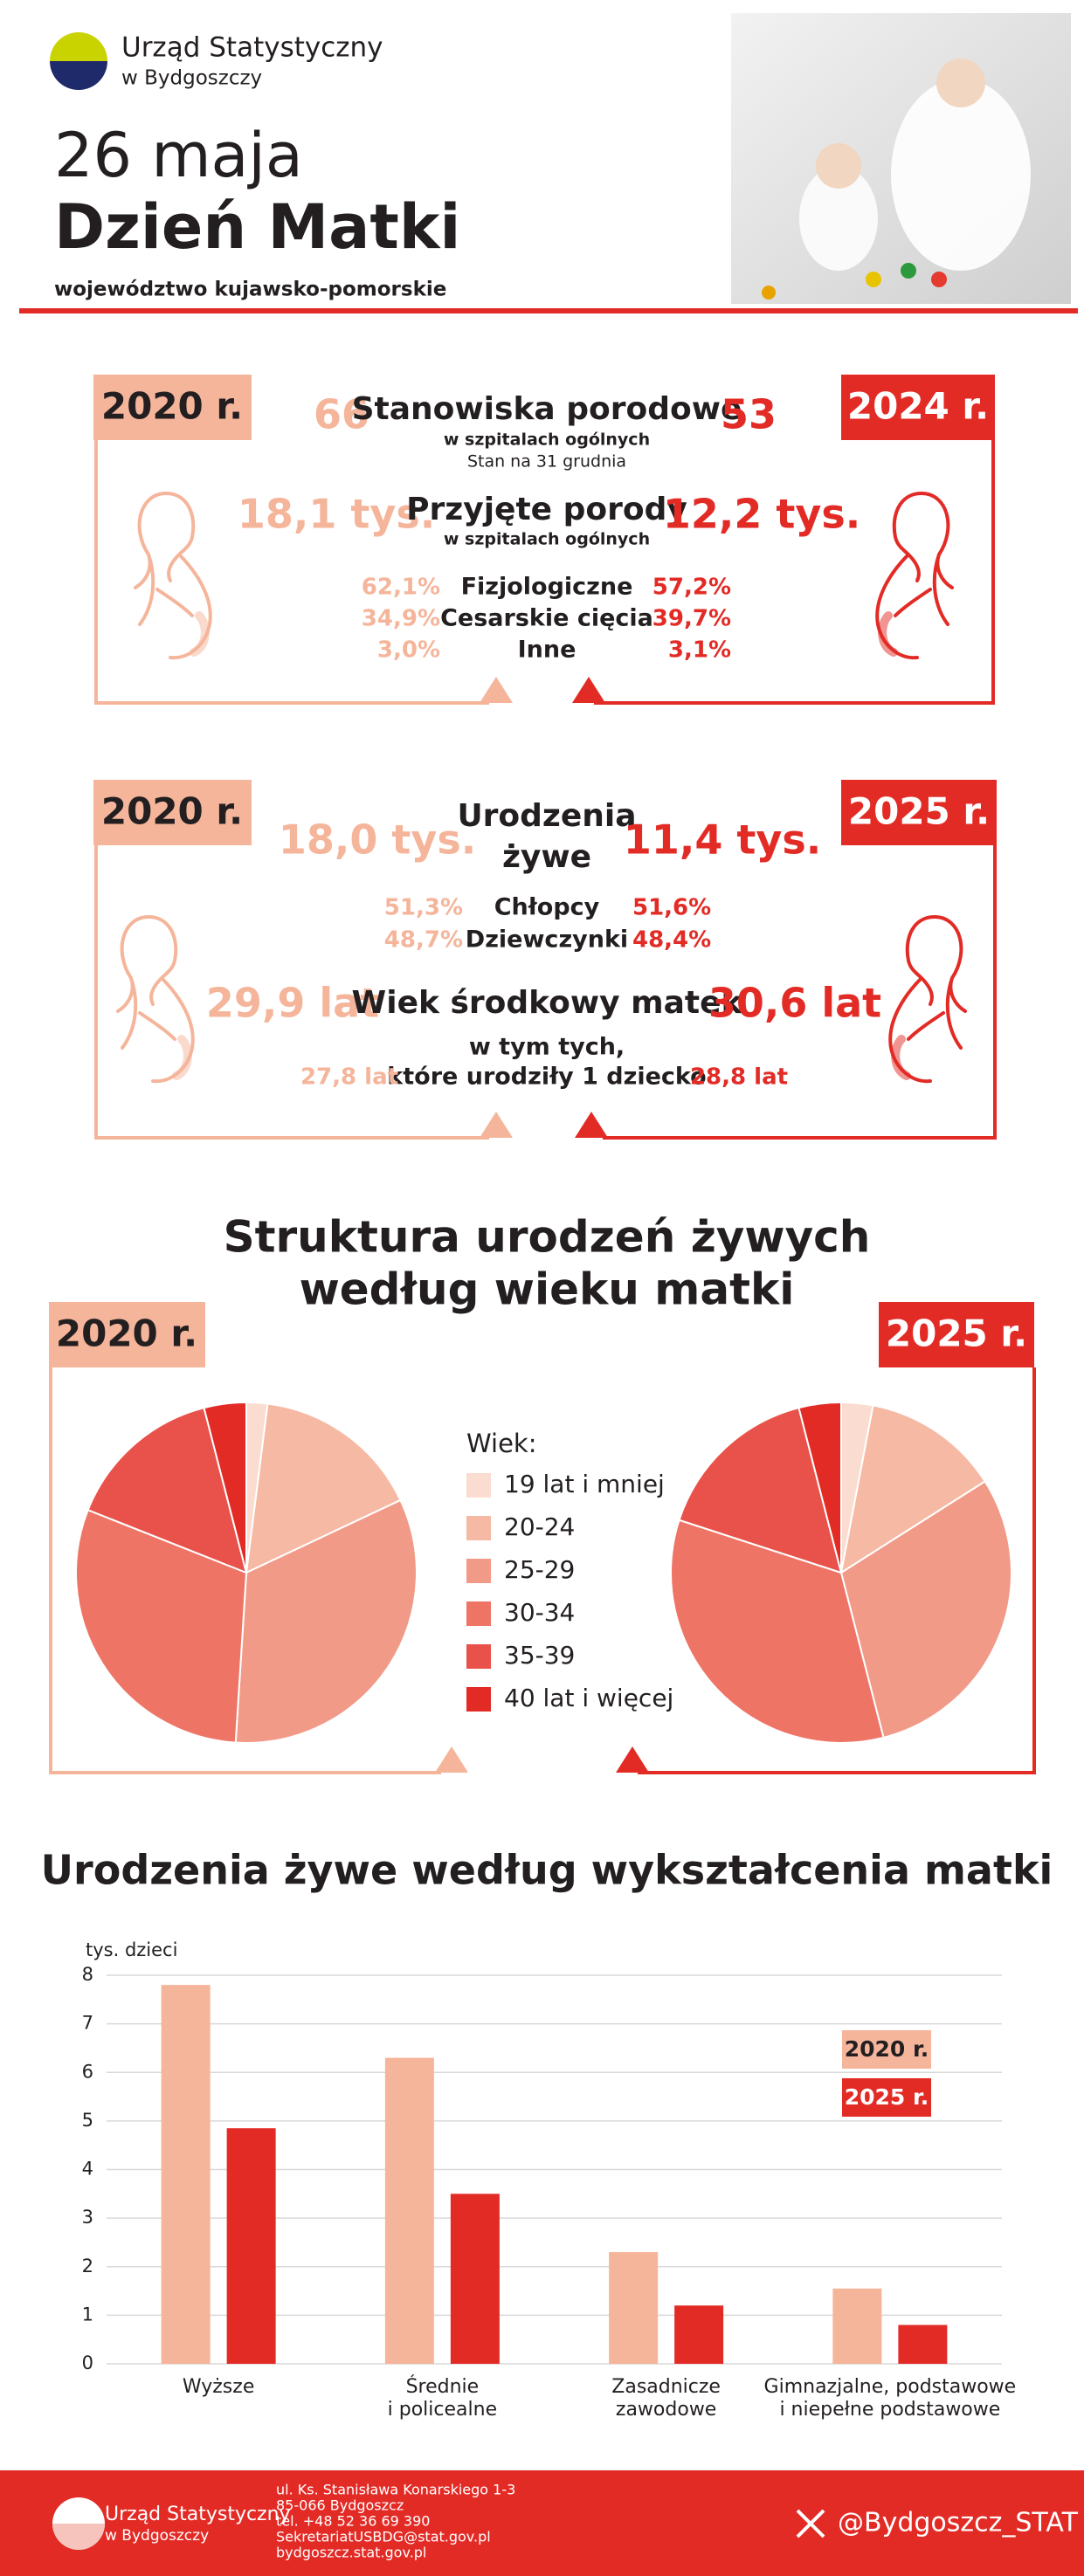 The width and height of the screenshot is (1084, 2576). Describe the element at coordinates (959, 2523) in the screenshot. I see `social-handle: @Bydgoszcz_STAT` at that location.